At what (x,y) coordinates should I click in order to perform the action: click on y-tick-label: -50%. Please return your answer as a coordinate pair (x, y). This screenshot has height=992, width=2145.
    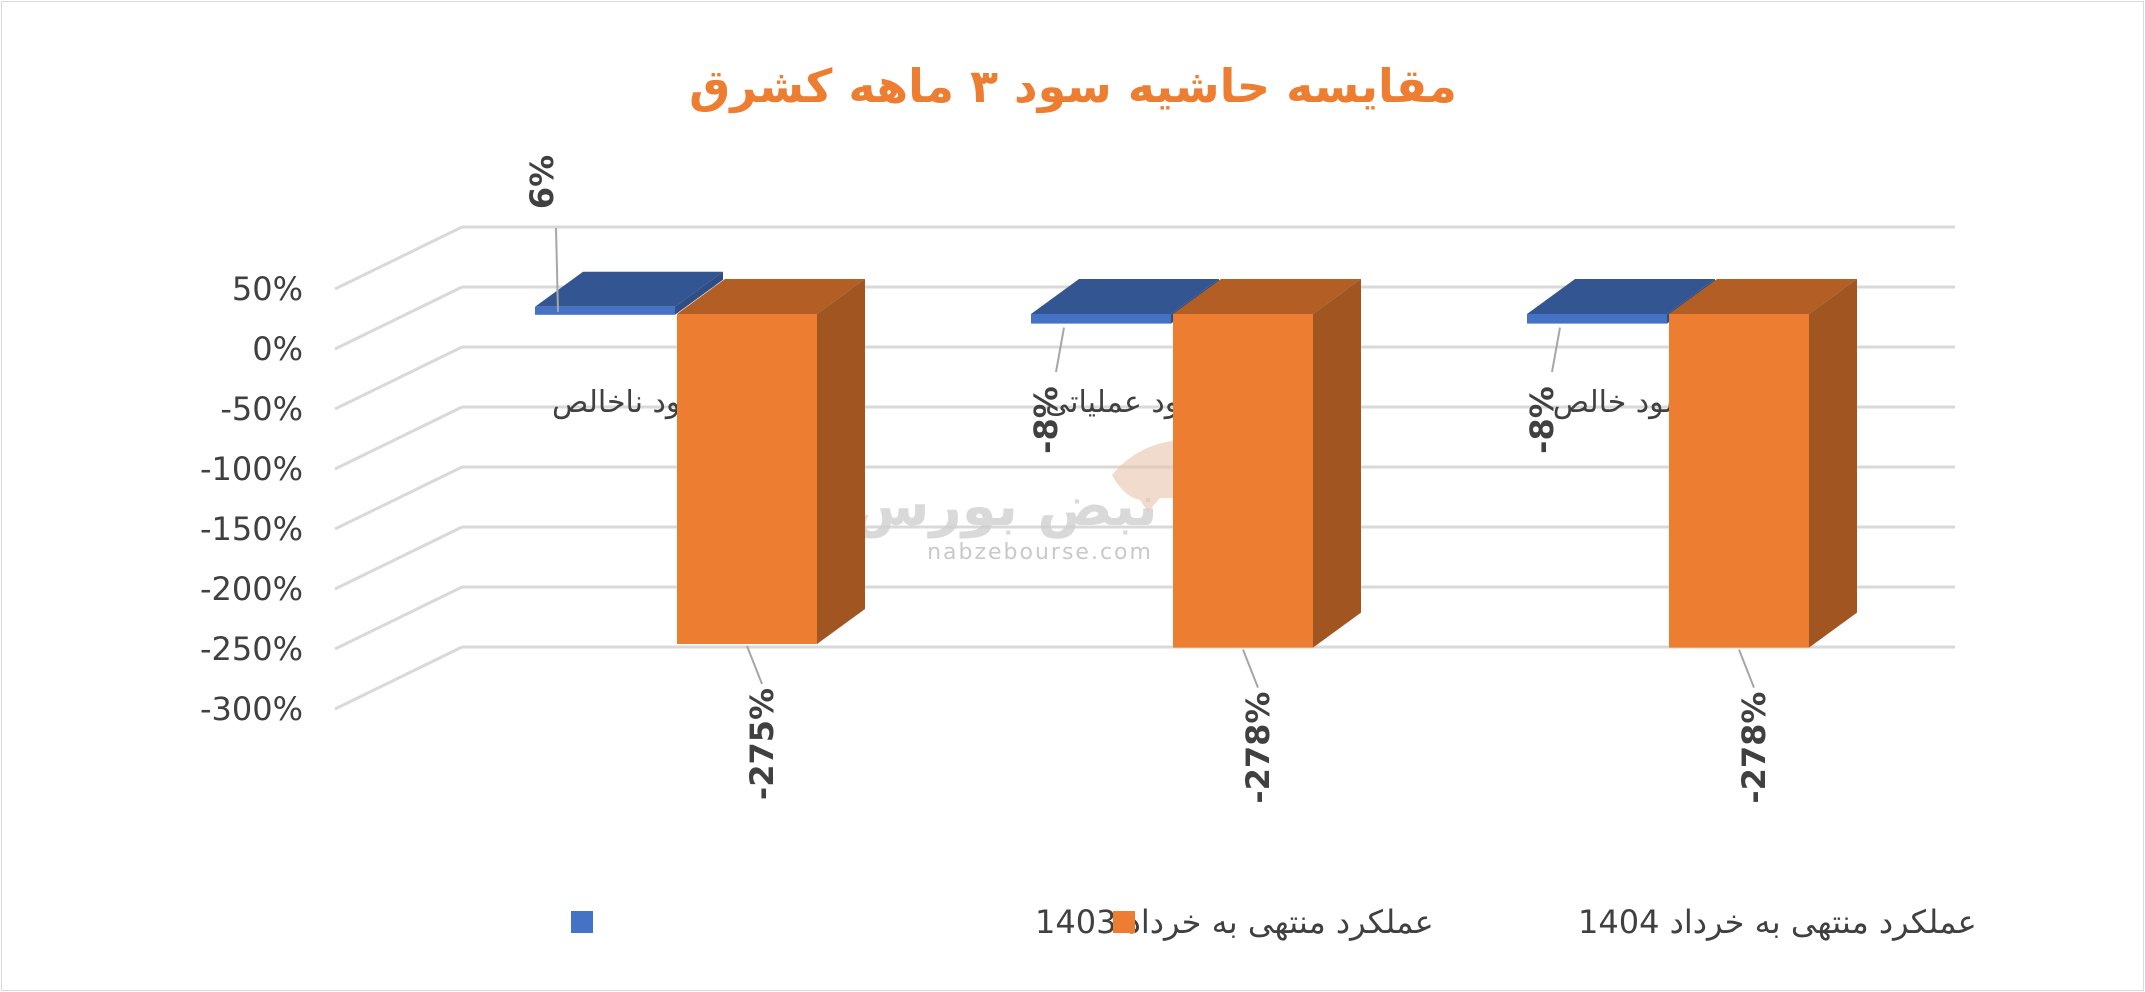
    Looking at the image, I should click on (261, 409).